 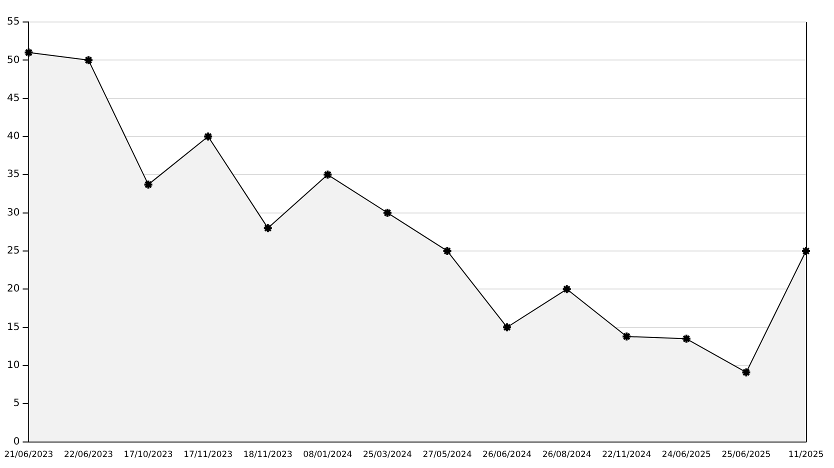 I want to click on y-tick-label: 50, so click(x=13, y=60).